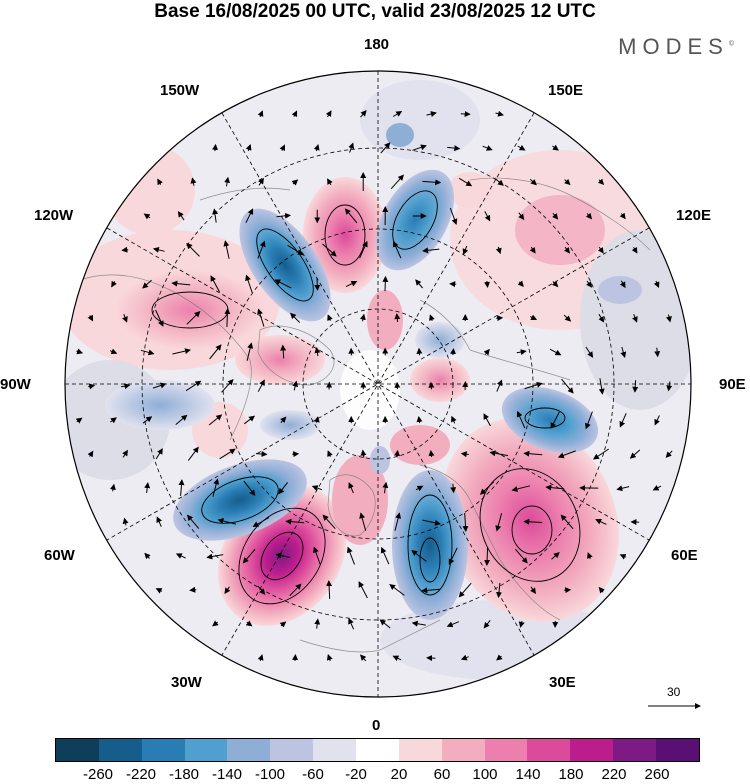  I want to click on lon-label-90w: 90W, so click(15, 385).